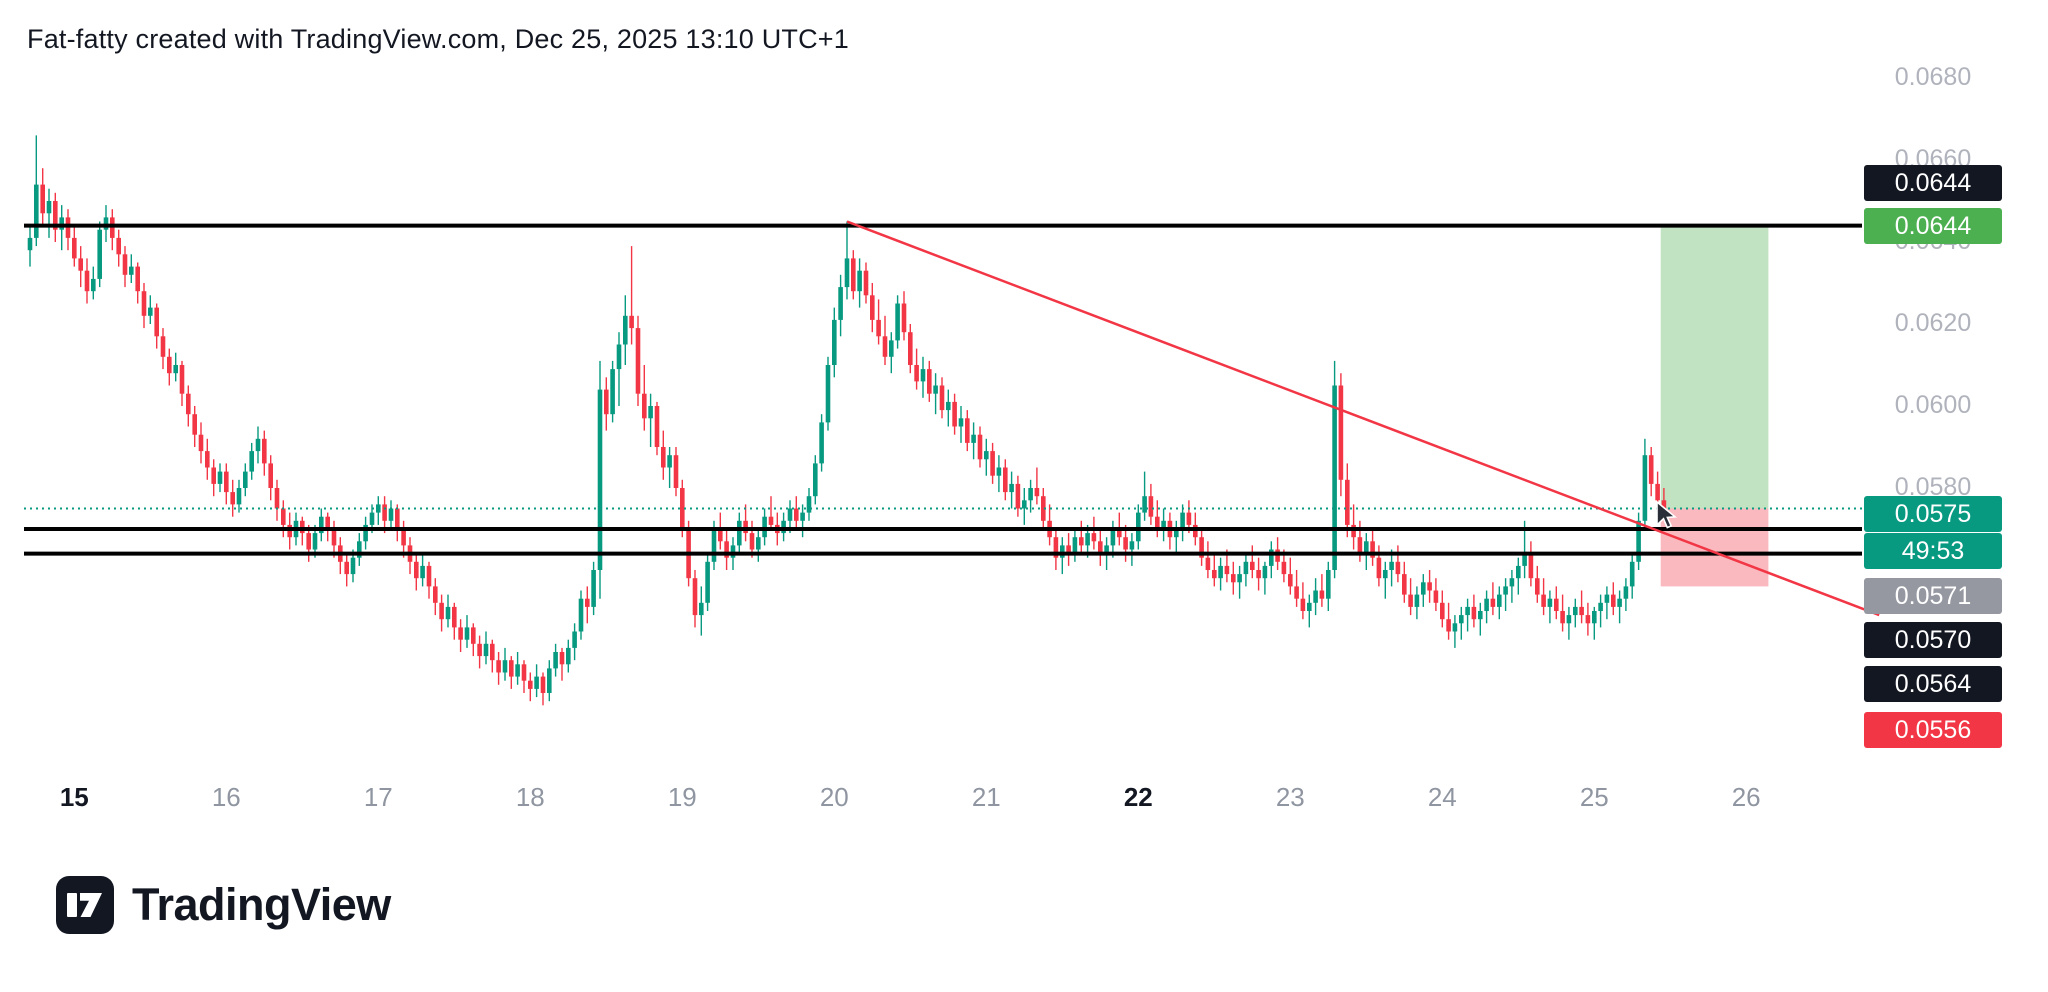 This screenshot has width=2048, height=992. What do you see at coordinates (682, 797) in the screenshot?
I see `time-axis-label: 19` at bounding box center [682, 797].